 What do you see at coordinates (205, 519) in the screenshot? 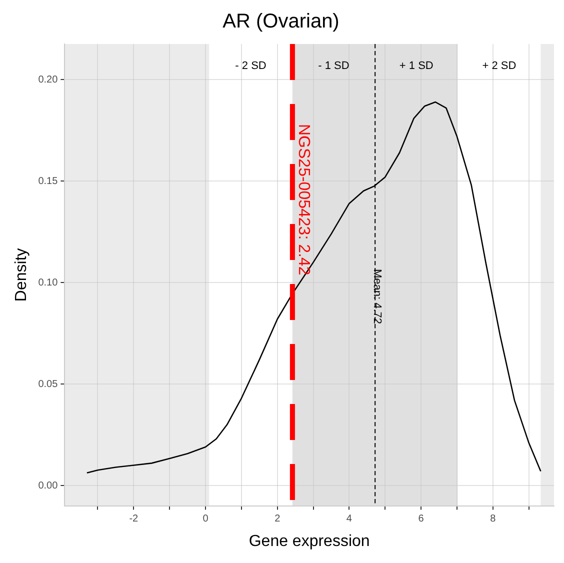
I see `x-tick-label: 0` at bounding box center [205, 519].